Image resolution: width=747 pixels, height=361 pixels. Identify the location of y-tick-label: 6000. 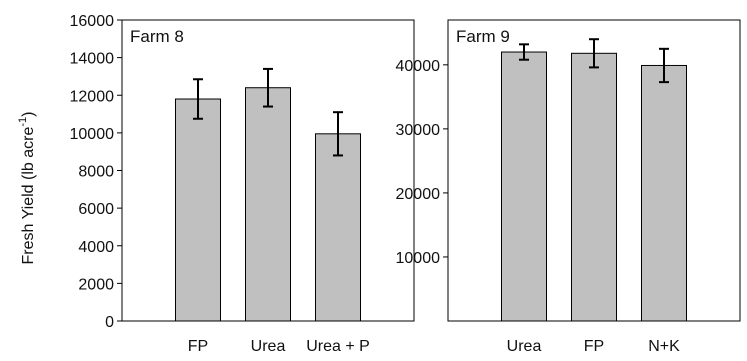
(96, 209).